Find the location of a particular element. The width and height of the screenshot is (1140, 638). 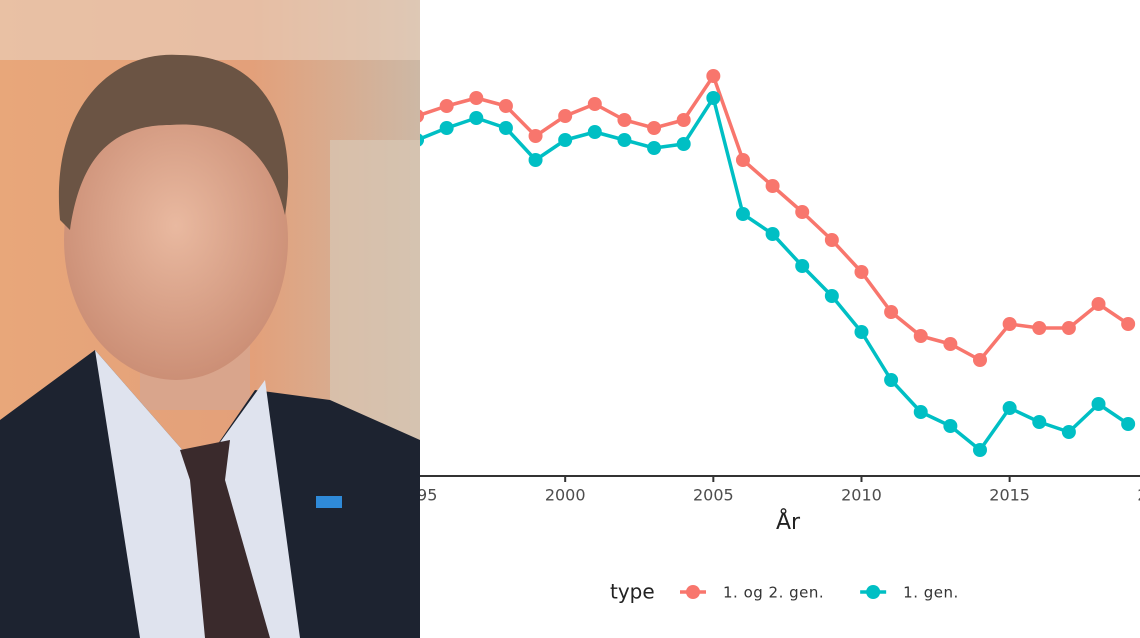

x-tick-label: 2015 is located at coordinates (1009, 495).